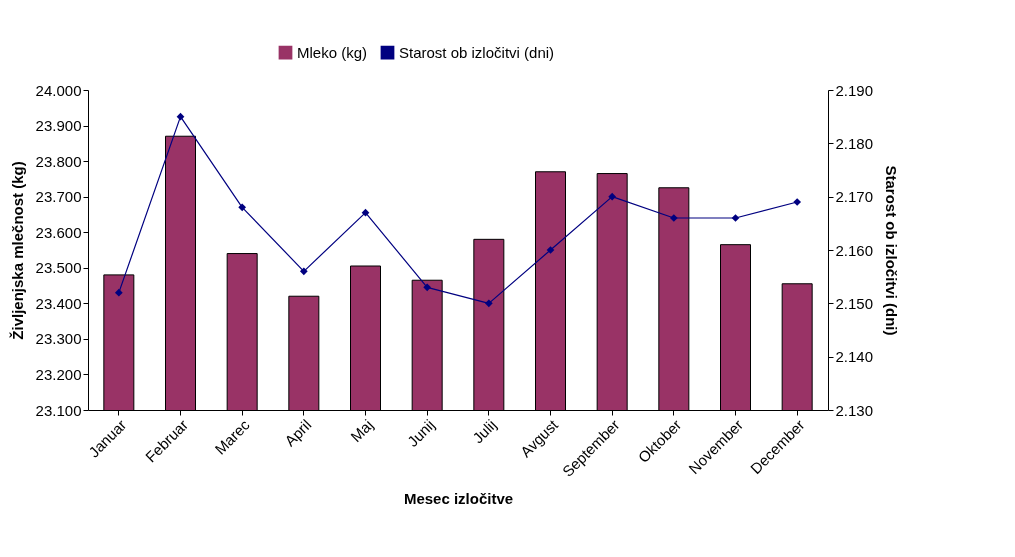 The width and height of the screenshot is (1015, 557). What do you see at coordinates (17, 250) in the screenshot?
I see `y-axis-title: Življenjska mlečnost (kg)` at bounding box center [17, 250].